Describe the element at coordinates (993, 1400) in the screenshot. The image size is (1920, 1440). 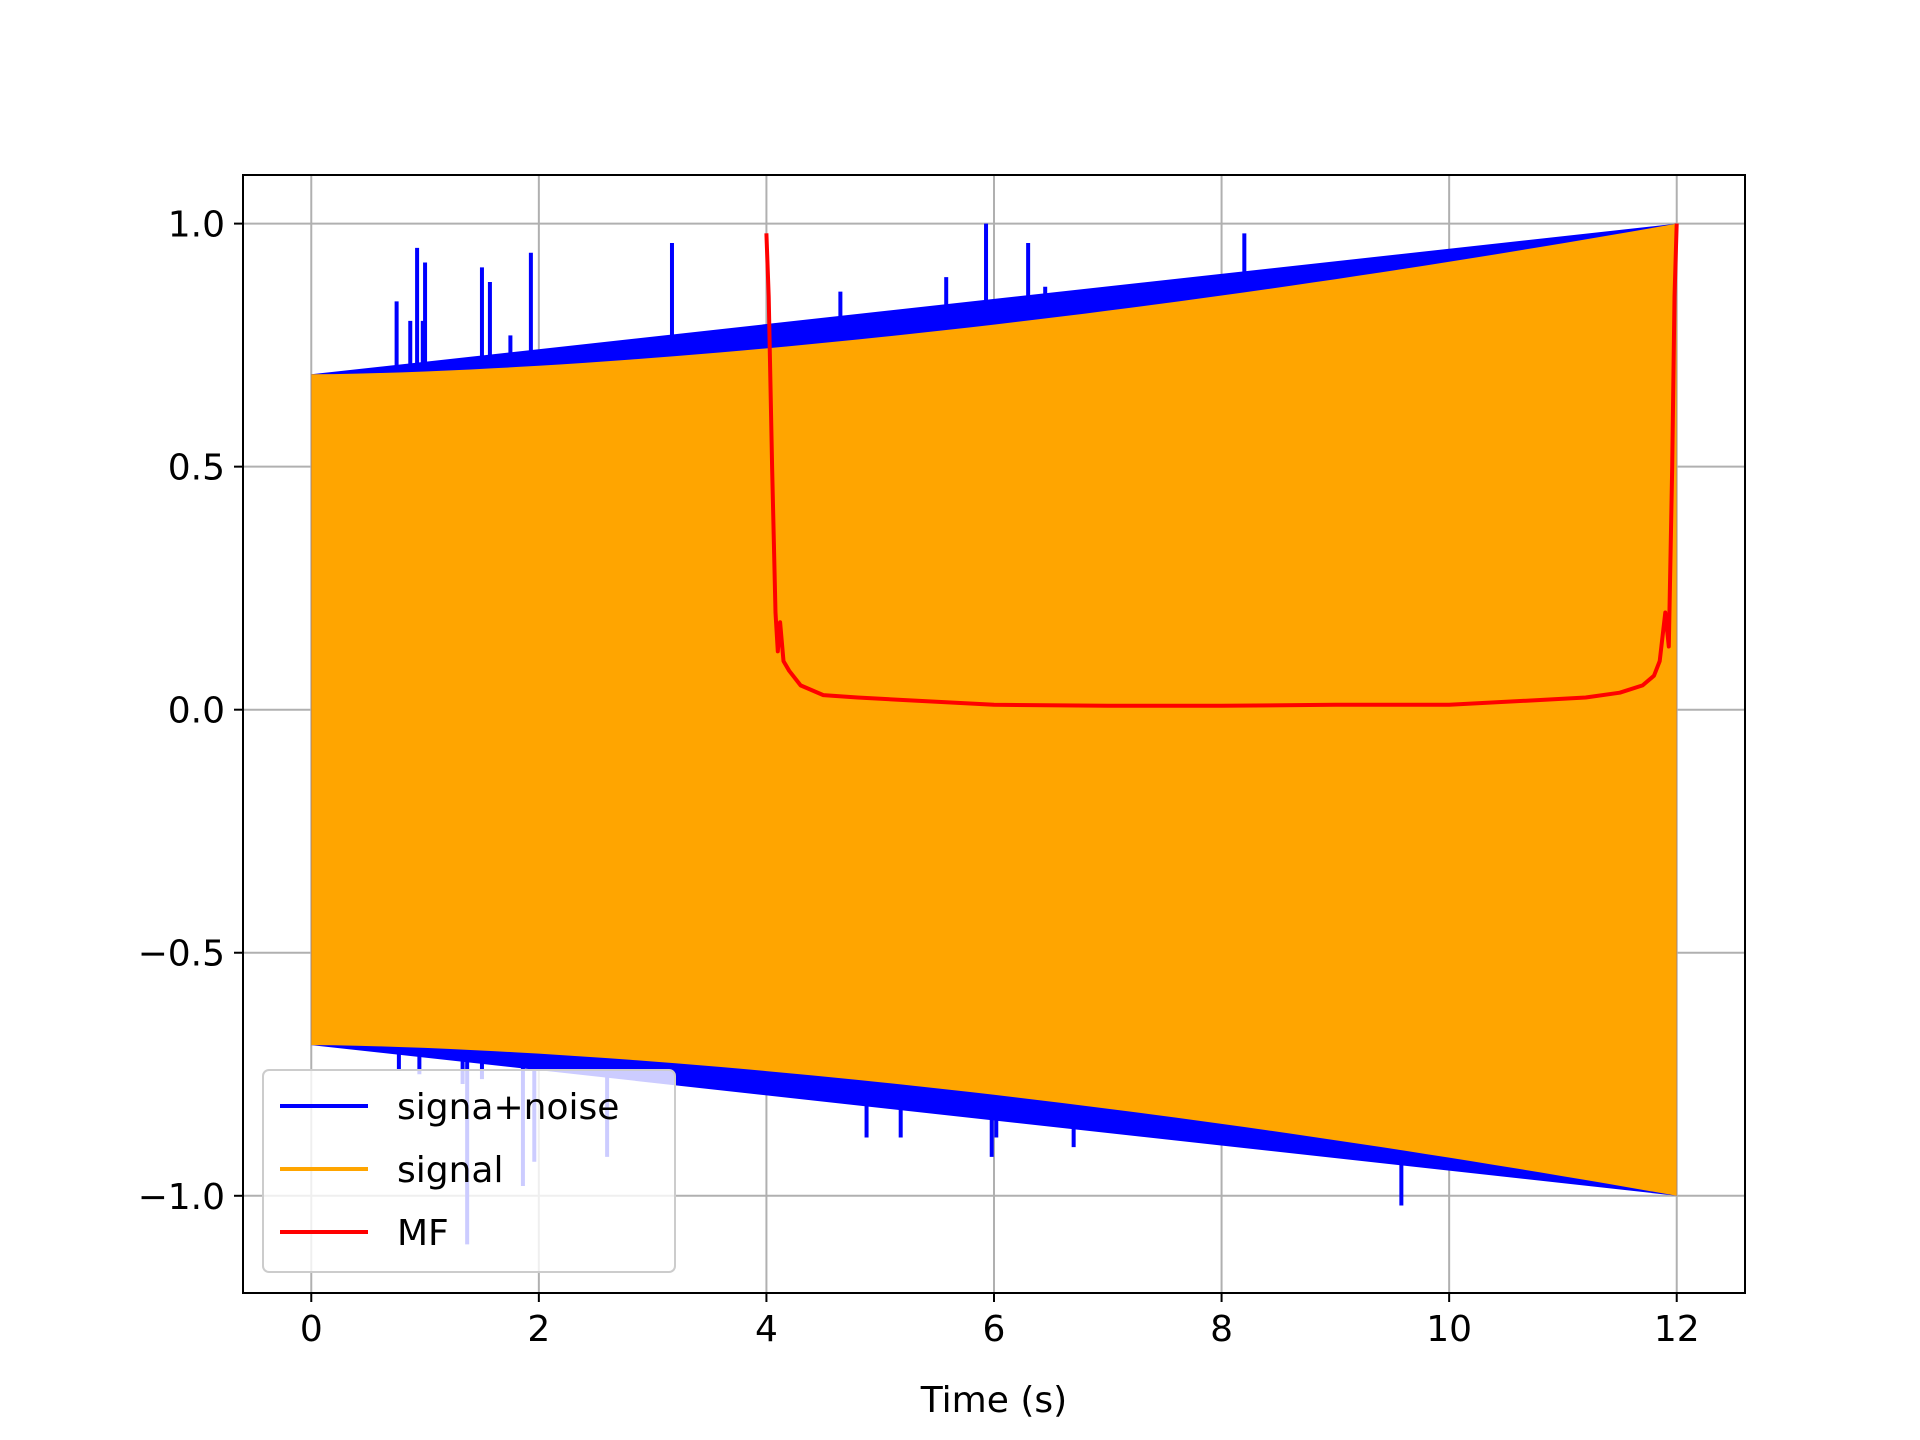
I see `x-axis-label: Time (s)` at that location.